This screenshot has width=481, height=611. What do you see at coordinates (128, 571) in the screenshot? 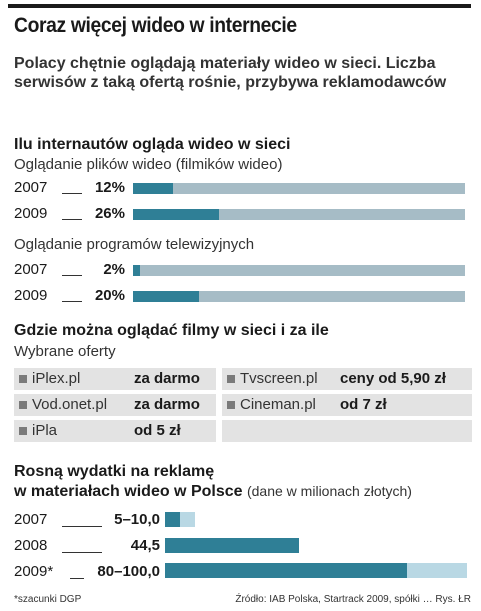
I see `data-label: 80–100,0` at bounding box center [128, 571].